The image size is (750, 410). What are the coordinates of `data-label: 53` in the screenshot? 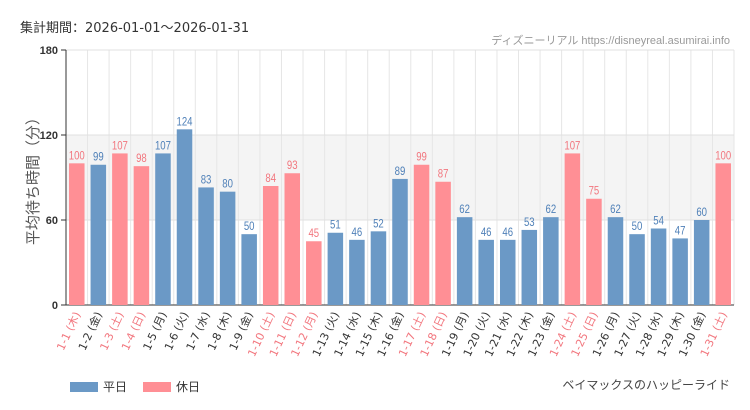 It's located at (529, 222).